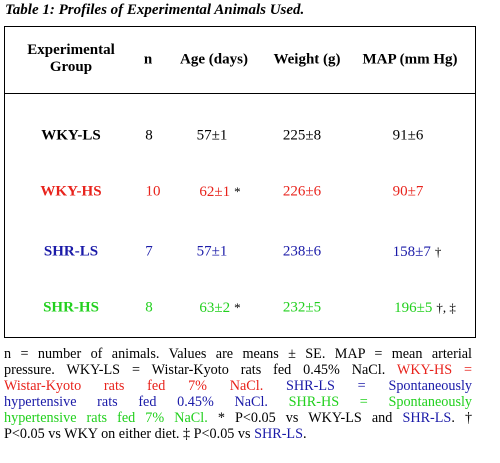 The image size is (500, 463). What do you see at coordinates (380, 402) in the screenshot?
I see `footnote-shr-hs: SHR-HS = Spontaneously` at bounding box center [380, 402].